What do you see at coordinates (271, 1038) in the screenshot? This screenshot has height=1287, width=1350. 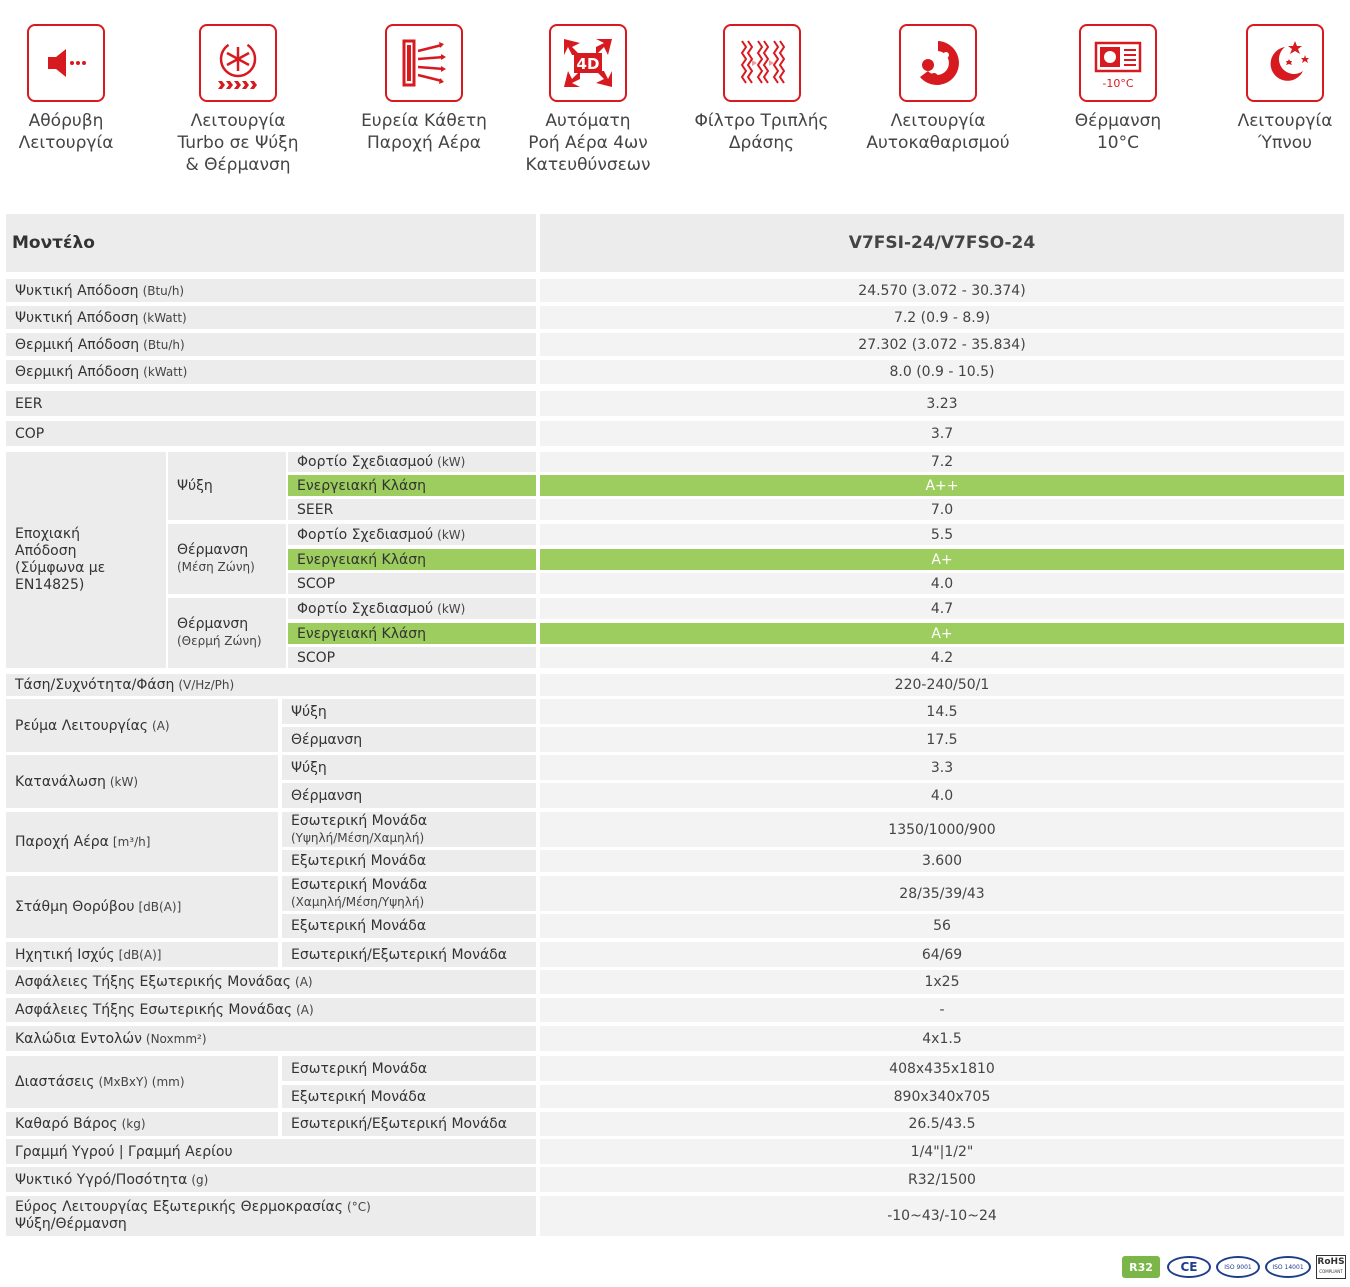 I see `cables-label: Καλώδια Εντολών (Noxmm²)` at bounding box center [271, 1038].